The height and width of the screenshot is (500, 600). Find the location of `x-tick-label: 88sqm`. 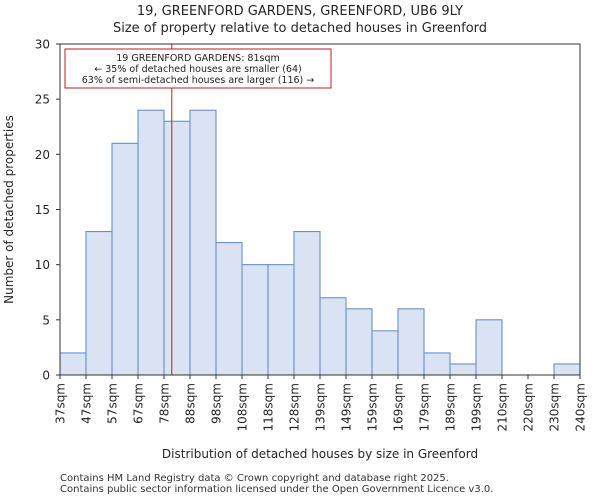

x-tick-label: 88sqm is located at coordinates (191, 403).